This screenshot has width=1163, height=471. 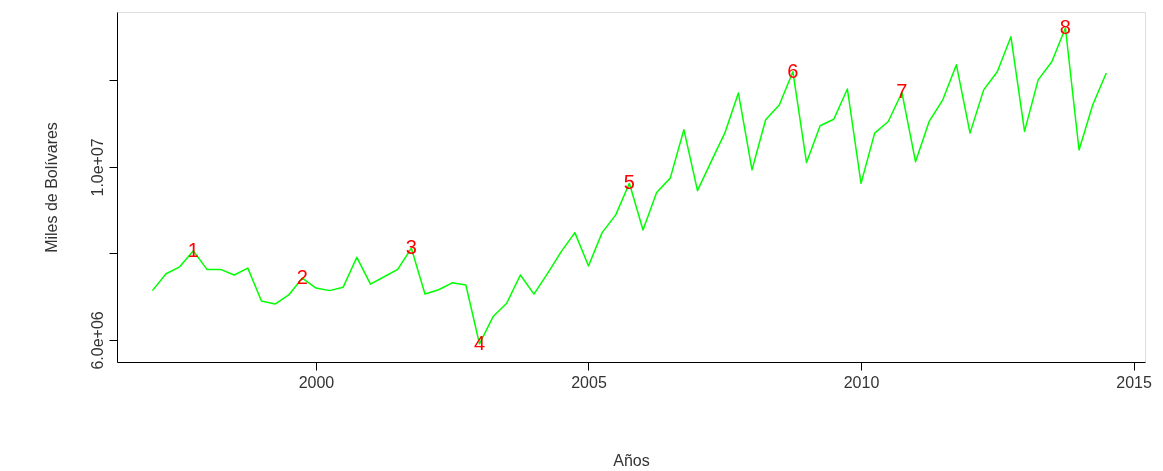 I want to click on annotation: 8, so click(x=1065, y=27).